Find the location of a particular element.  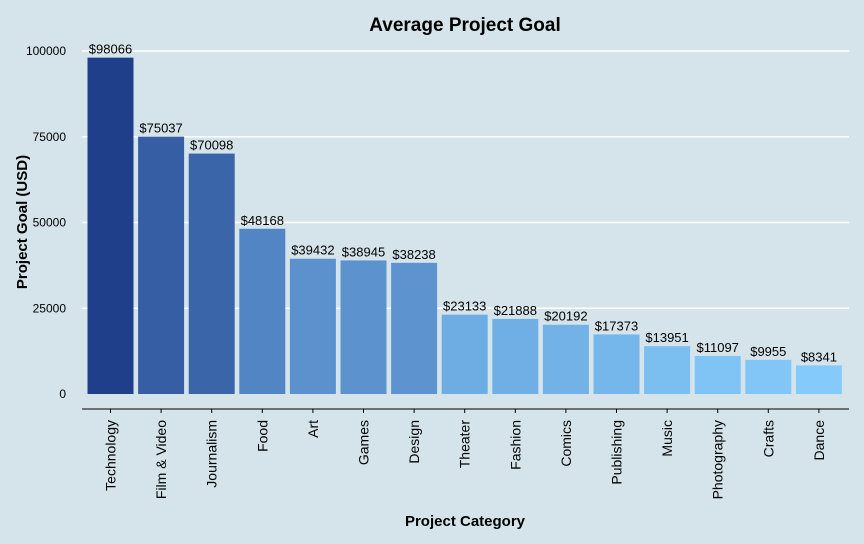

x-tick-label: Publishing is located at coordinates (617, 452).